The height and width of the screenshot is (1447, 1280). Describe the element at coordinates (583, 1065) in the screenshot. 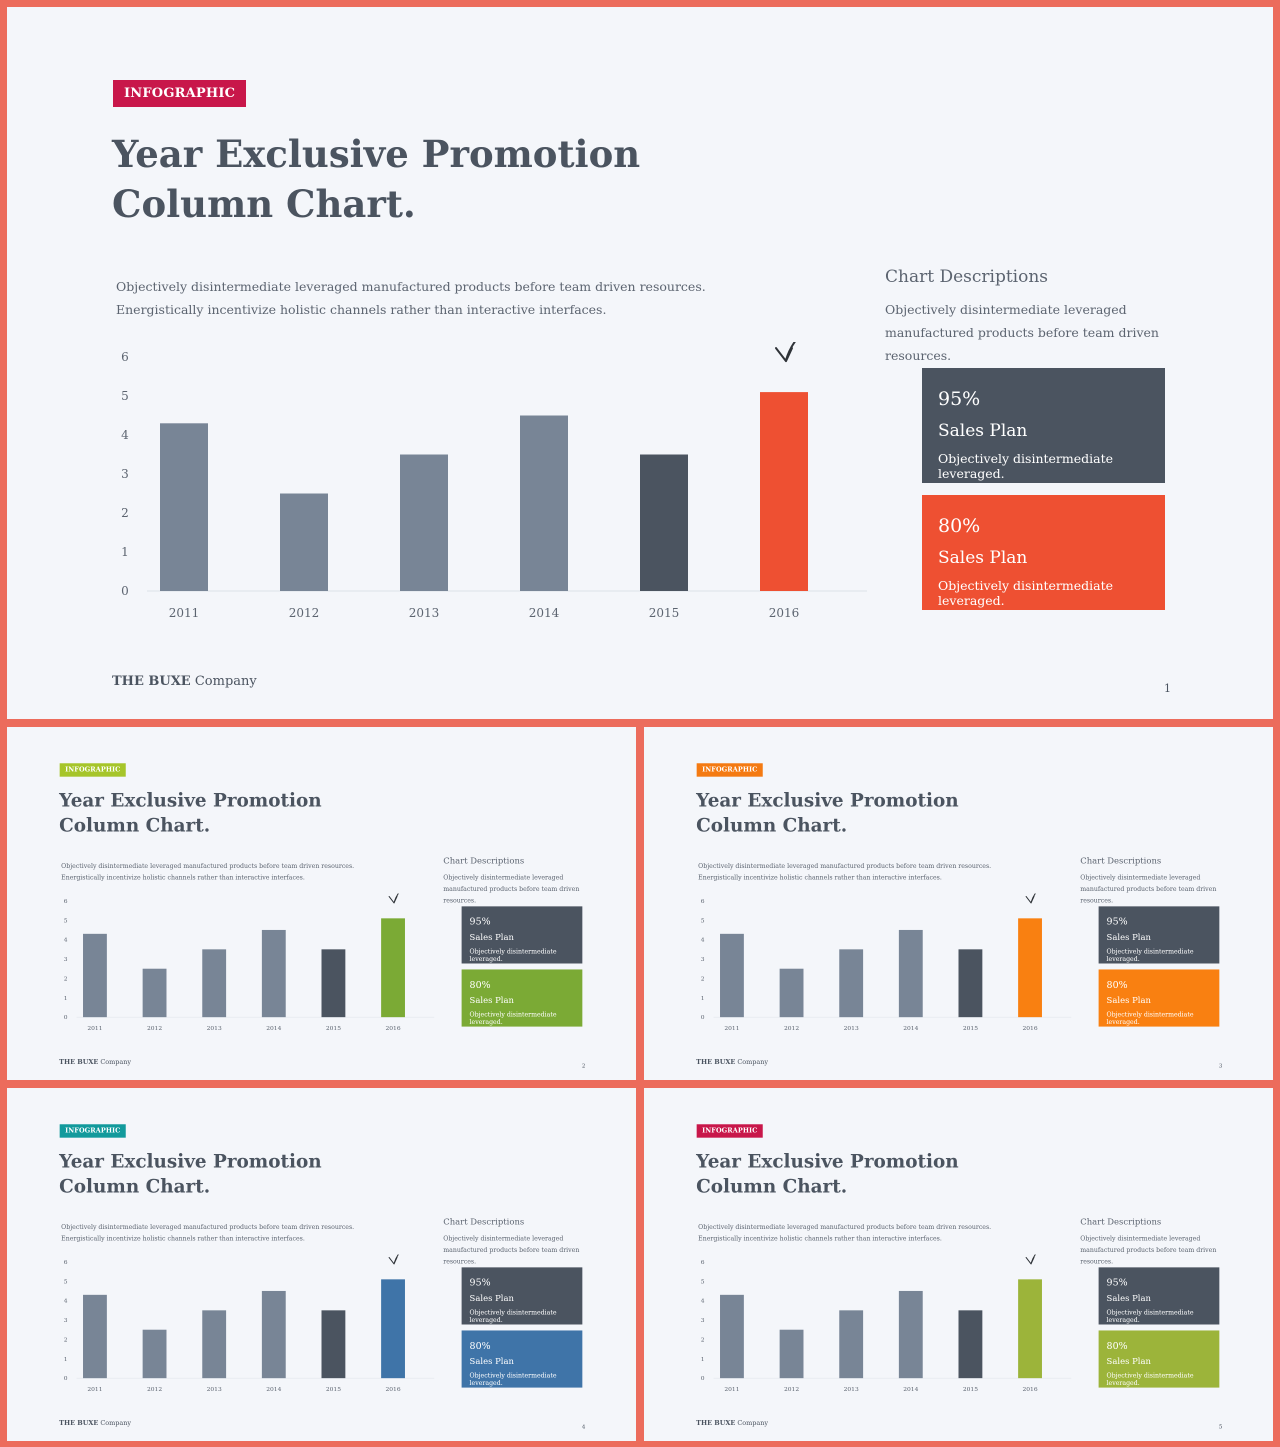

I see `page-number: 2` at that location.